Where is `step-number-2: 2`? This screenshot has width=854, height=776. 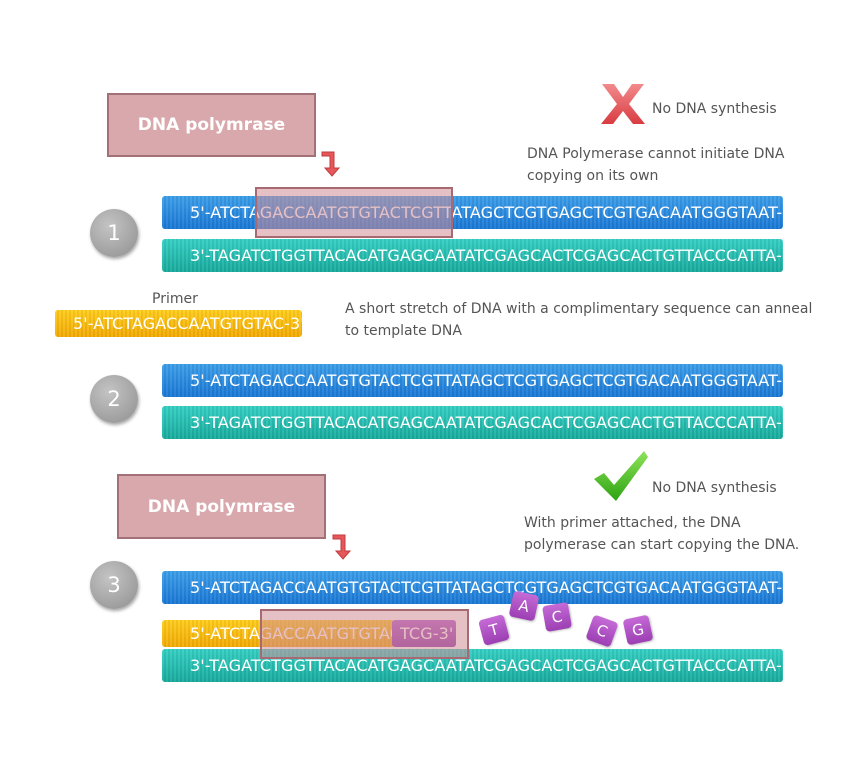
step-number-2: 2 is located at coordinates (114, 399).